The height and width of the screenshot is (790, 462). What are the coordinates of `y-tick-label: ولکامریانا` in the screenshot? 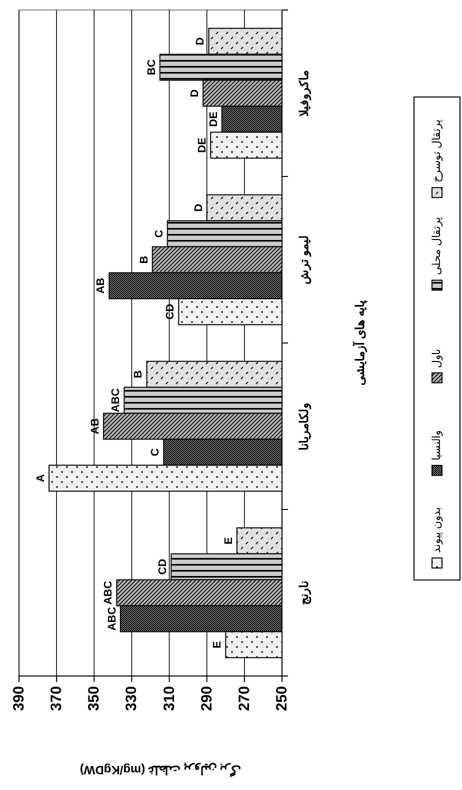 It's located at (304, 426).